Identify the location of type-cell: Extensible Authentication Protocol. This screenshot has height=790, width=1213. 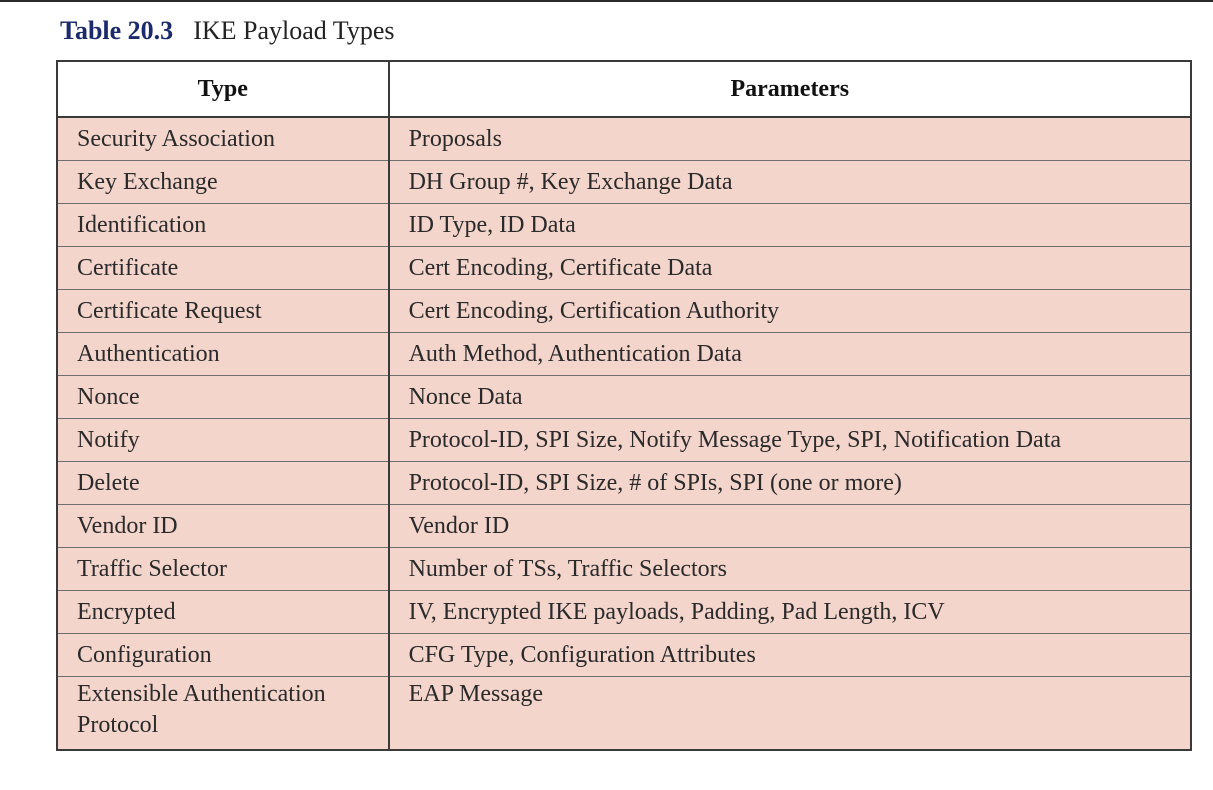
(223, 713).